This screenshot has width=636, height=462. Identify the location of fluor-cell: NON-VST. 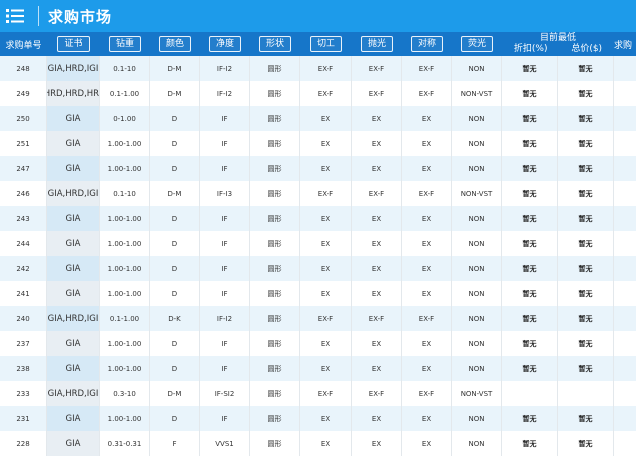
(477, 193).